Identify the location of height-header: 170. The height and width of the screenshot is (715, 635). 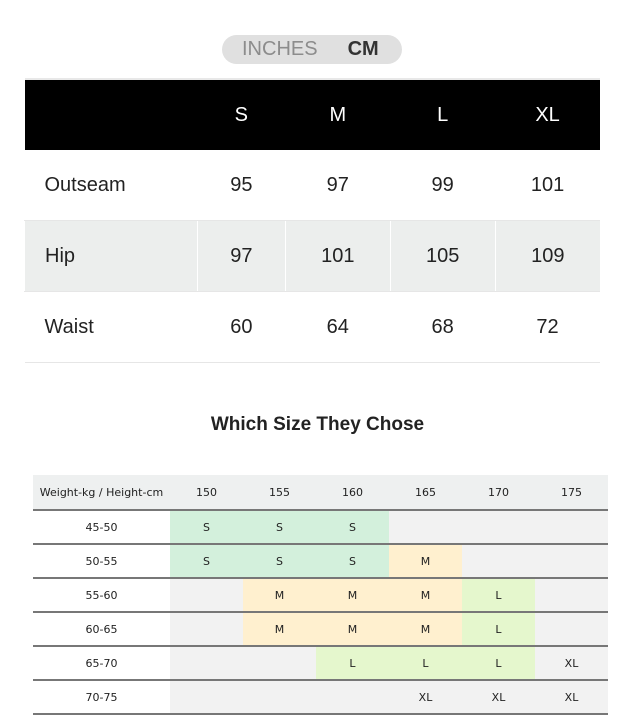
(498, 493).